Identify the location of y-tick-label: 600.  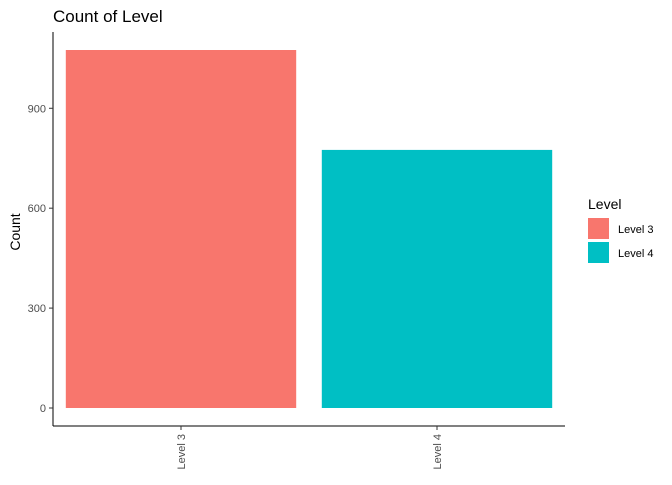
(37, 209).